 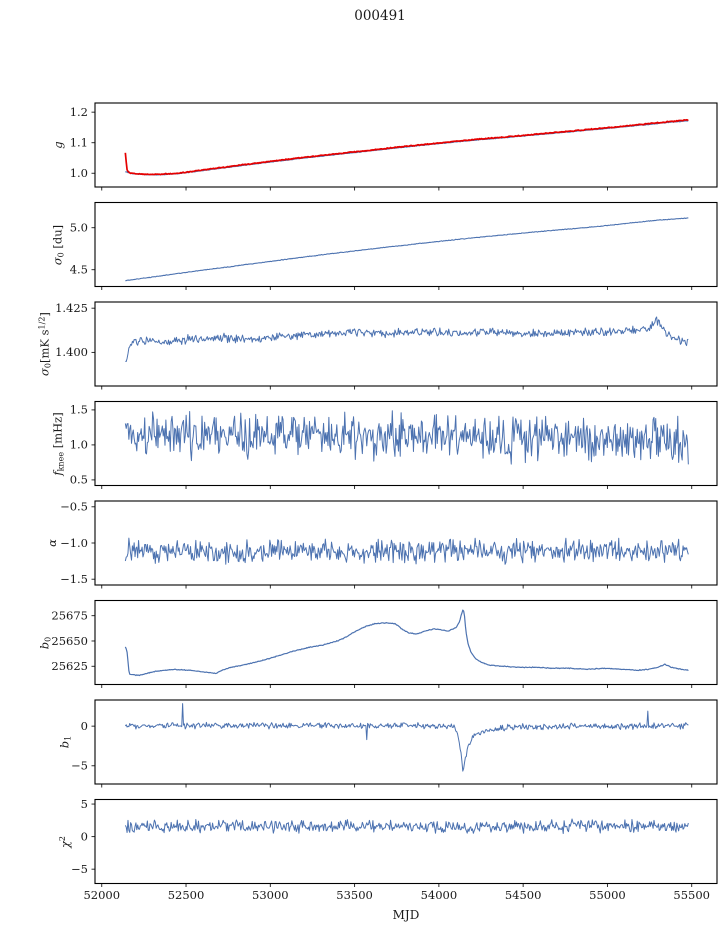 What do you see at coordinates (406, 551) in the screenshot?
I see `series-alpha` at bounding box center [406, 551].